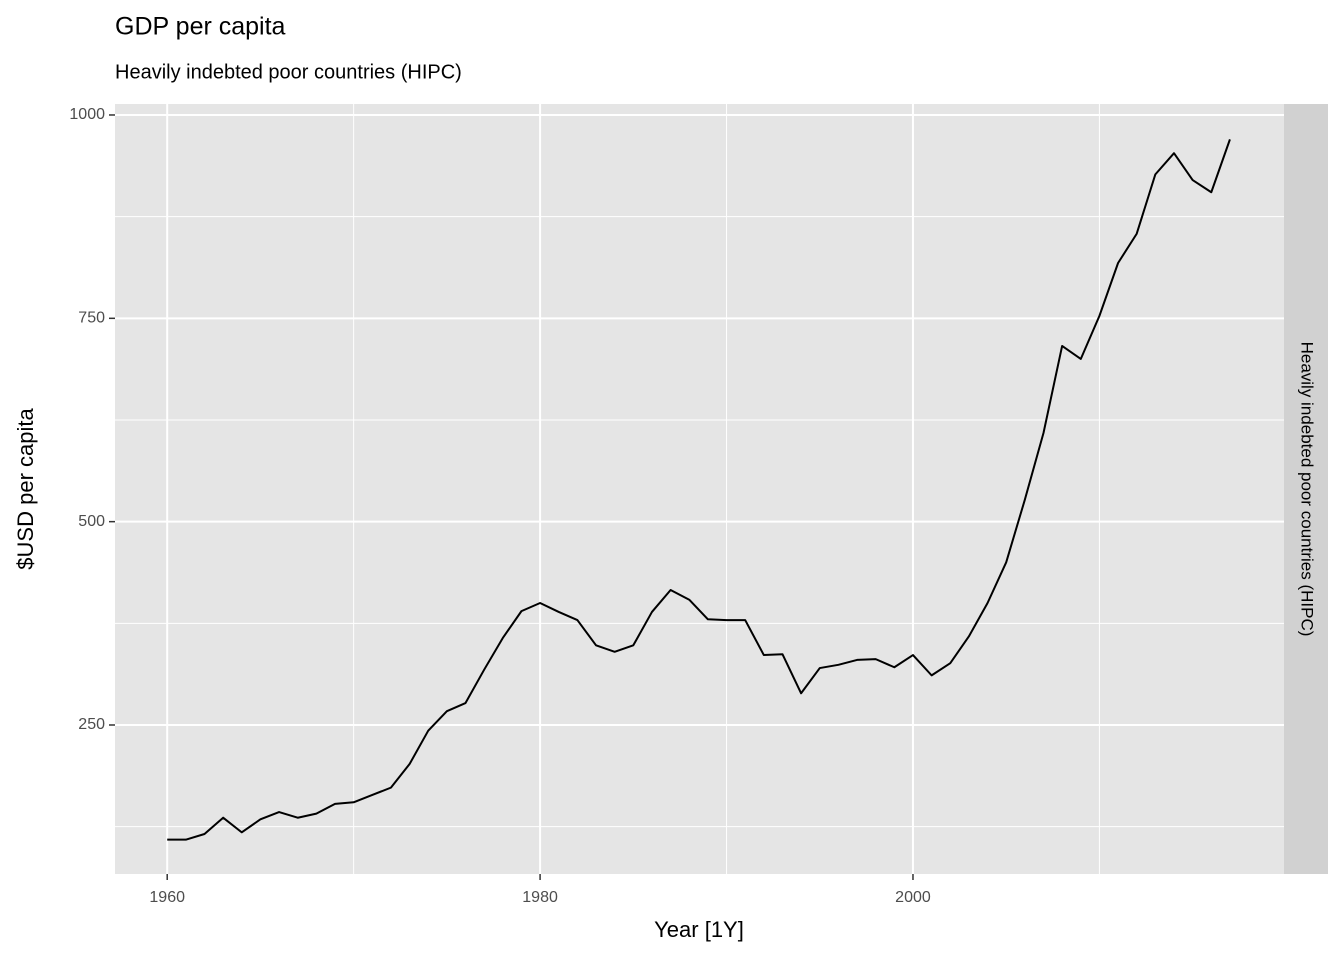 The width and height of the screenshot is (1344, 960). Describe the element at coordinates (699, 929) in the screenshot. I see `x-axis-title: Year [1Y]` at that location.